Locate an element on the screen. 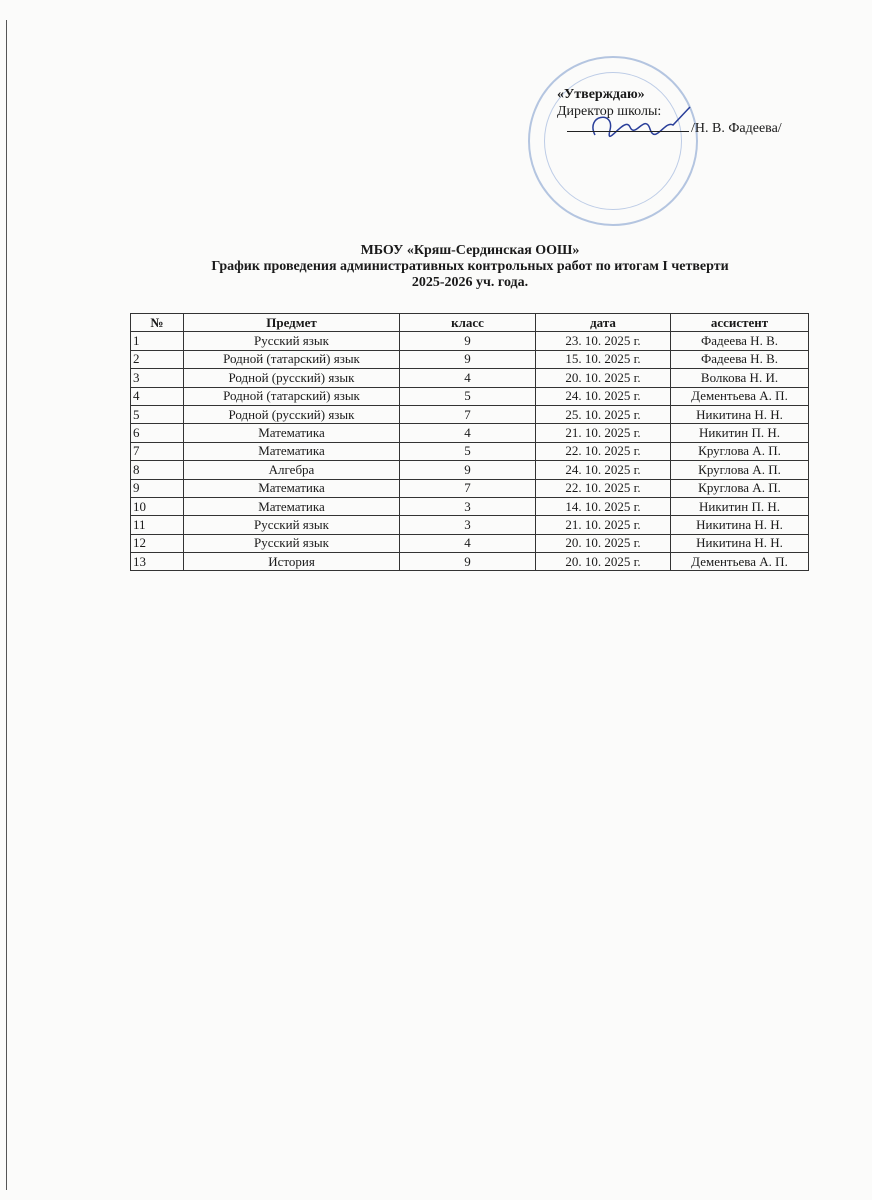  cell-col-date: 14. 10. 2025 г. is located at coordinates (603, 506).